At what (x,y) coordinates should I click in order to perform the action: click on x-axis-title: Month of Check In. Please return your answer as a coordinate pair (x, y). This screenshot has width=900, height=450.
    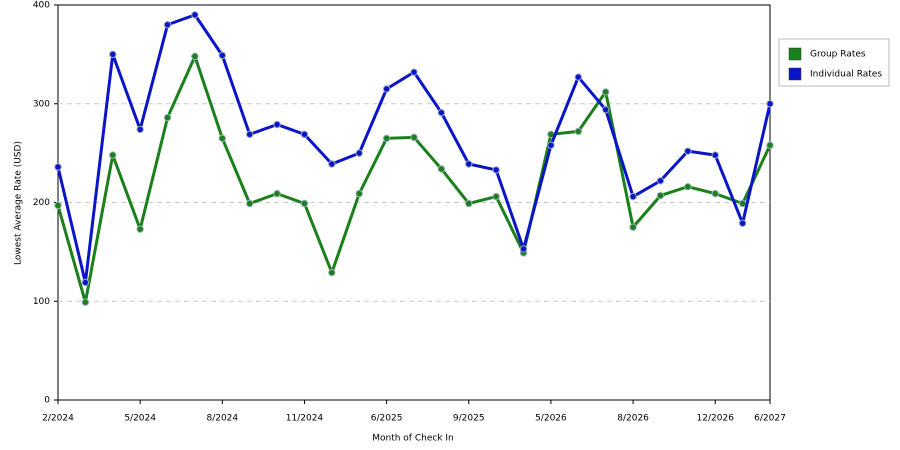
    Looking at the image, I should click on (413, 439).